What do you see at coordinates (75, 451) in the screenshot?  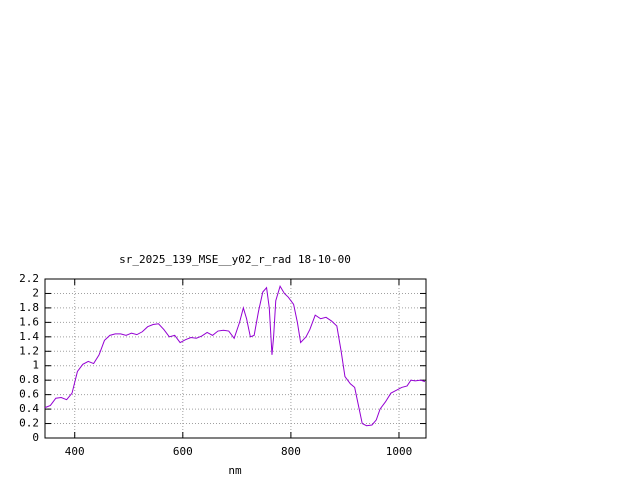 I see `x-tick-label: 400` at bounding box center [75, 451].